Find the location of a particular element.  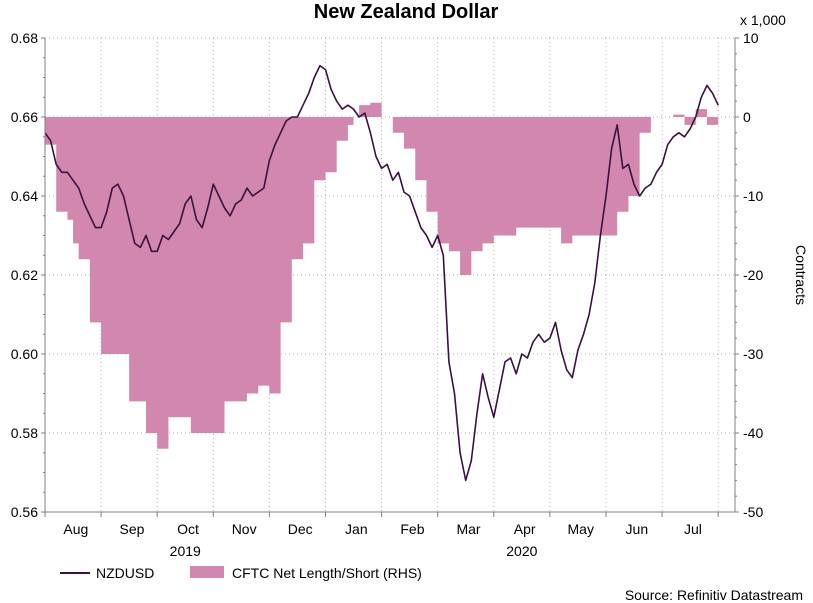

chart-title: New Zealand Dollar is located at coordinates (406, 12).